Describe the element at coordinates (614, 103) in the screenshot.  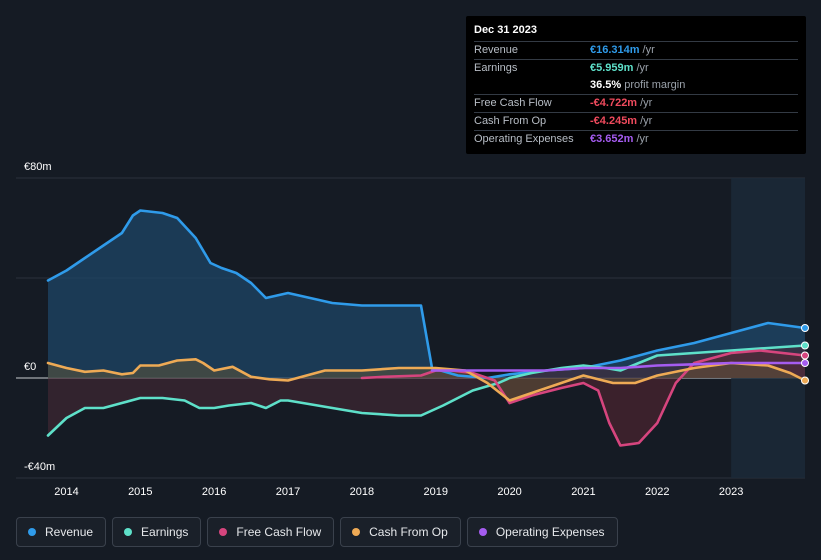
I see `tooltip-value: -€4.722m` at that location.